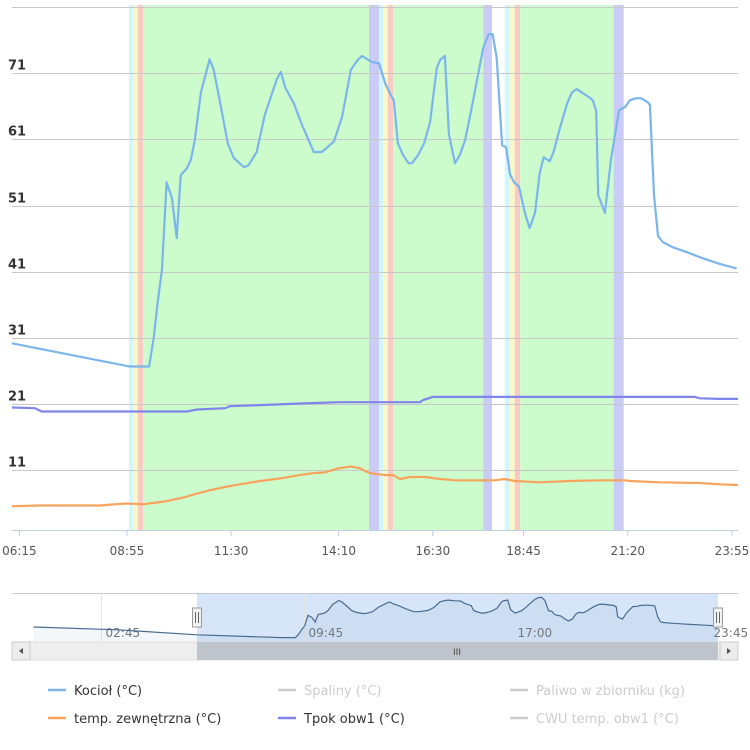  I want to click on legend-label: temp. zewnętrzna (°C), so click(147, 719).